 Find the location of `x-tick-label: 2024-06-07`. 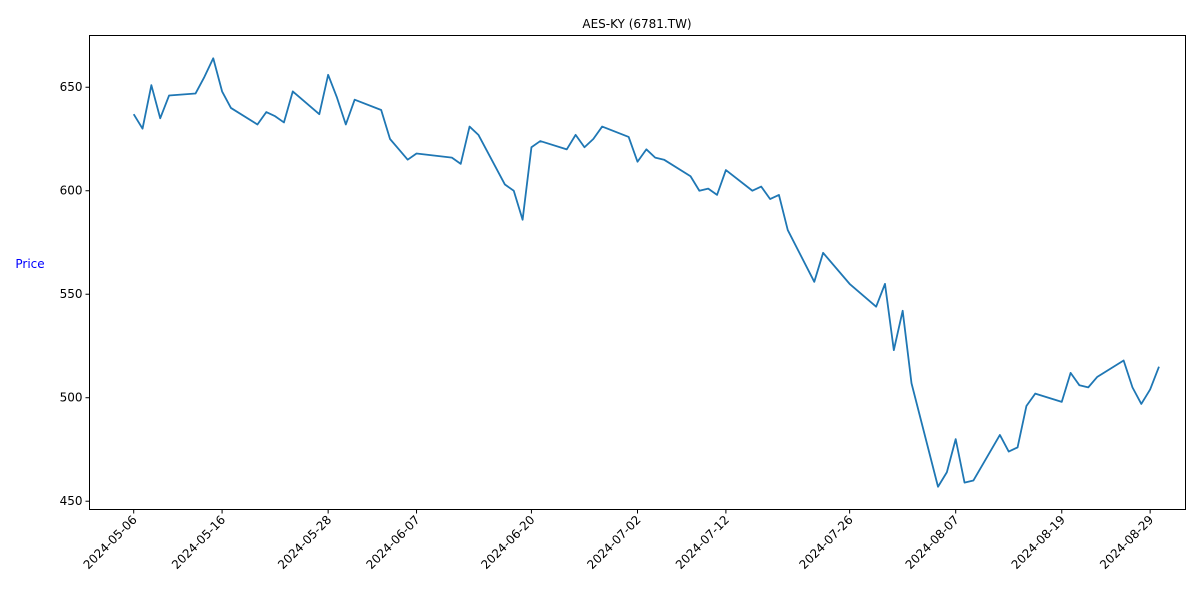

x-tick-label: 2024-06-07 is located at coordinates (392, 542).